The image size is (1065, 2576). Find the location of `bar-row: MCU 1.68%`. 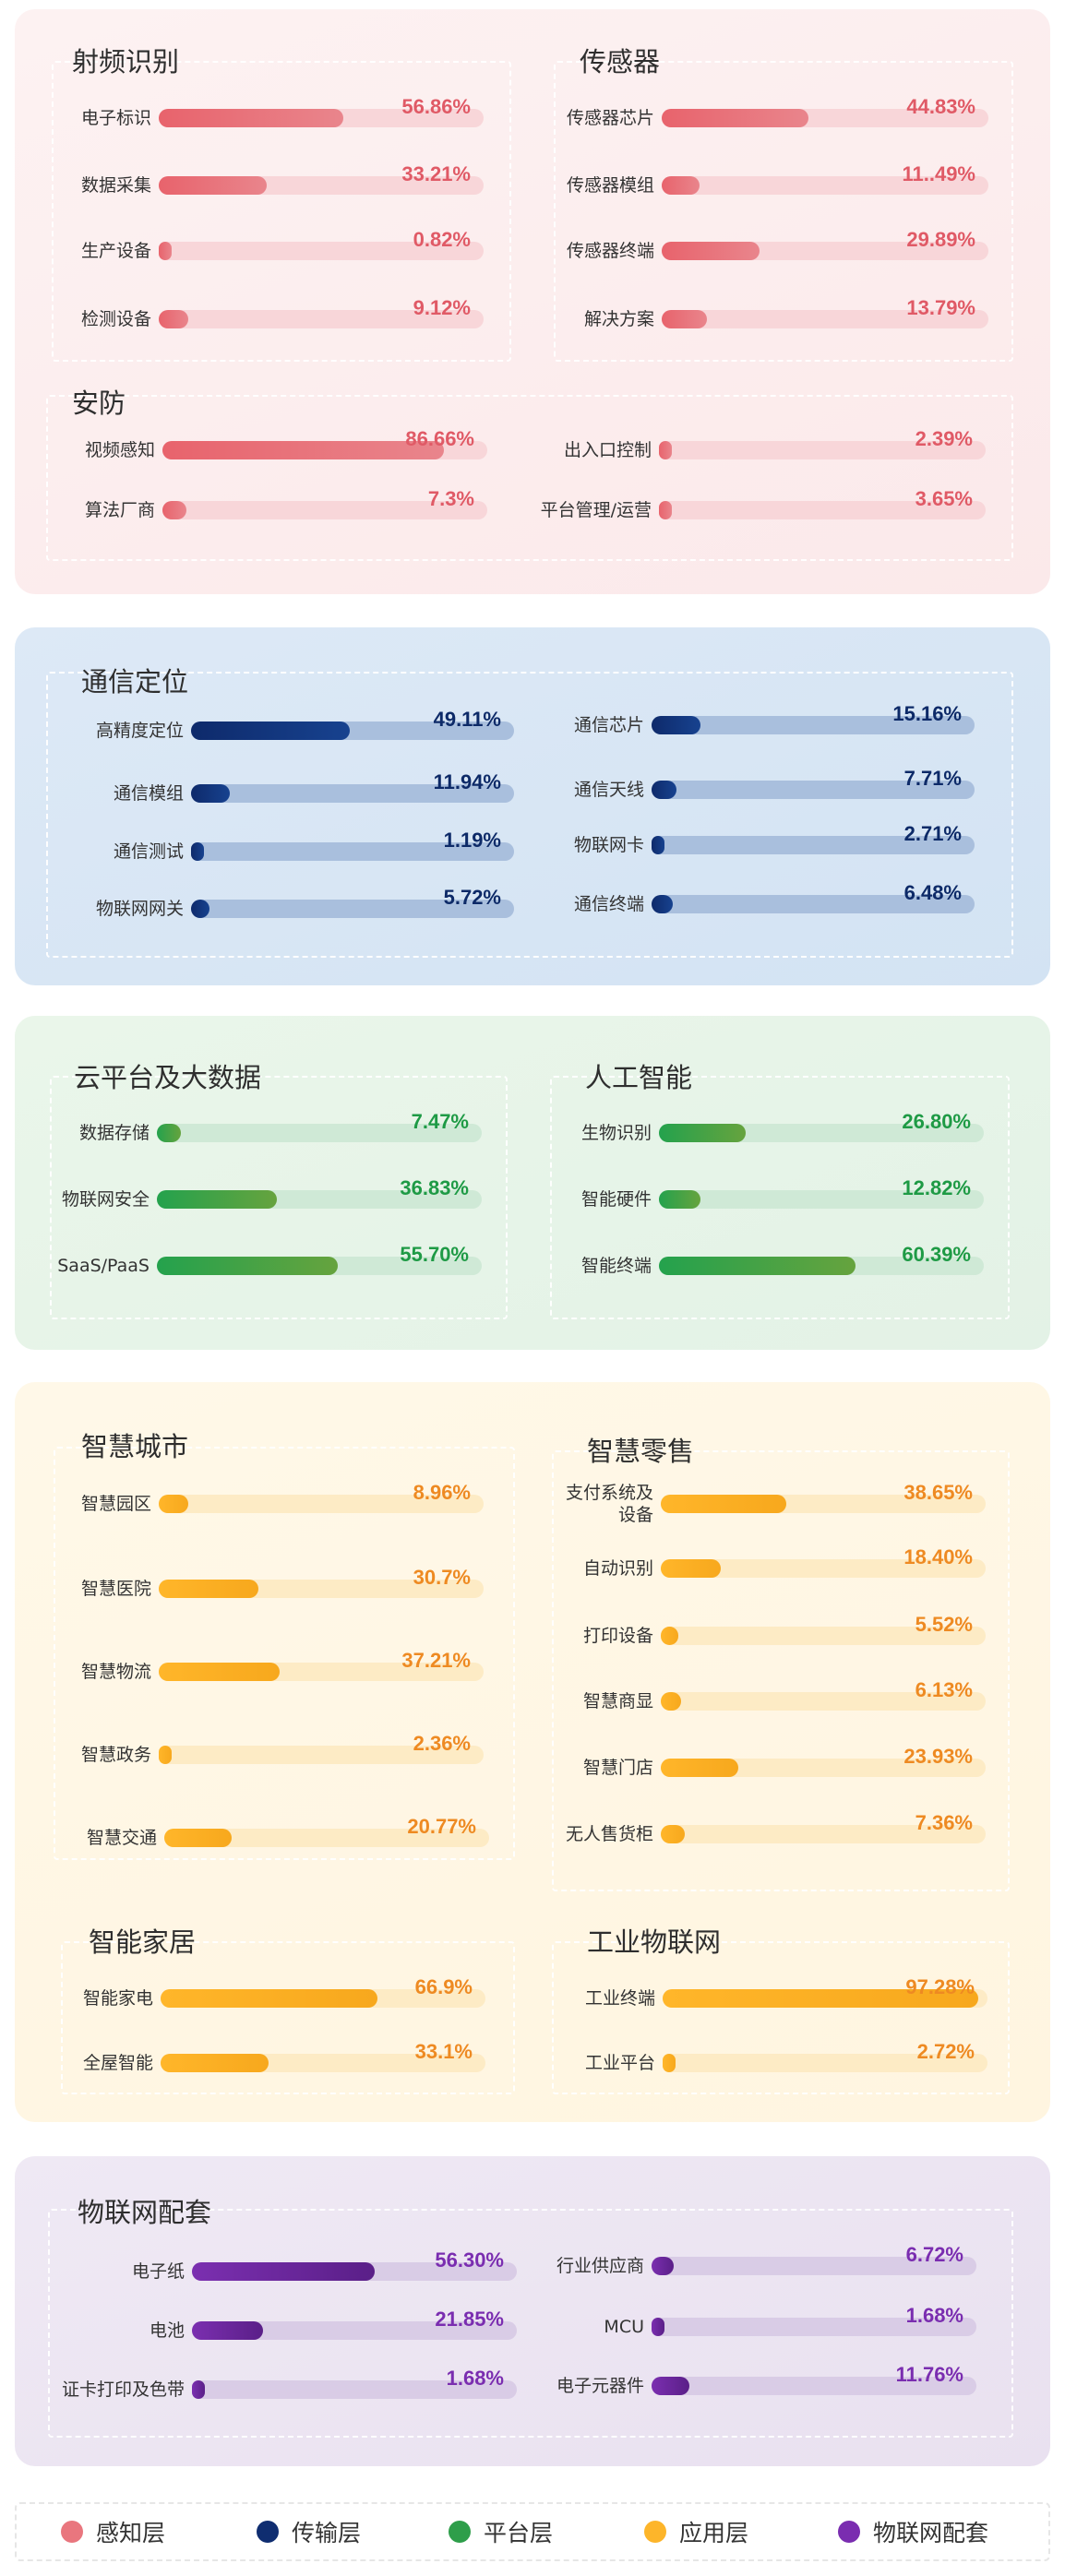

bar-row: MCU 1.68% is located at coordinates (790, 2325).